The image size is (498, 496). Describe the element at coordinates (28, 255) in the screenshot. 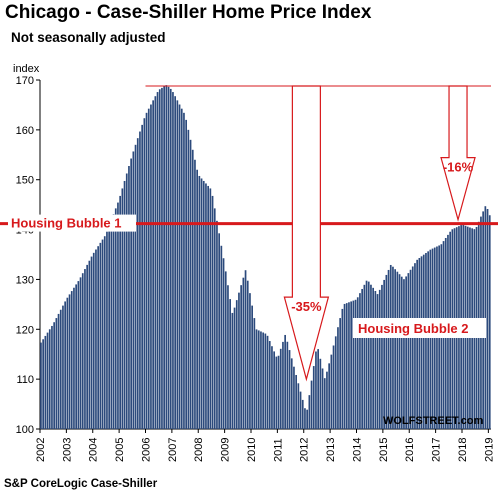

I see `y-axis: 100110120130140150160170` at that location.